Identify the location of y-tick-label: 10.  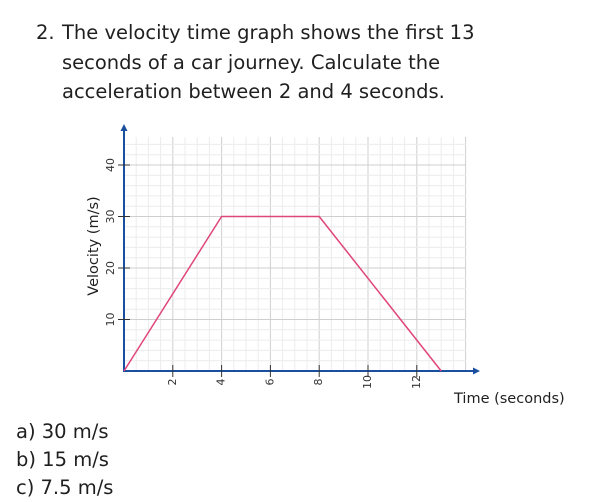
(110, 320).